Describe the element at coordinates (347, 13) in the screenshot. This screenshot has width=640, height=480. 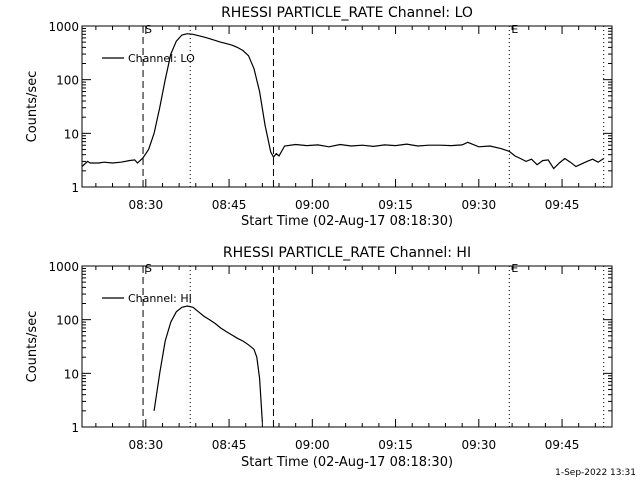
I see `chart-title: RHESSI PARTICLE_RATE Channel: LO` at that location.